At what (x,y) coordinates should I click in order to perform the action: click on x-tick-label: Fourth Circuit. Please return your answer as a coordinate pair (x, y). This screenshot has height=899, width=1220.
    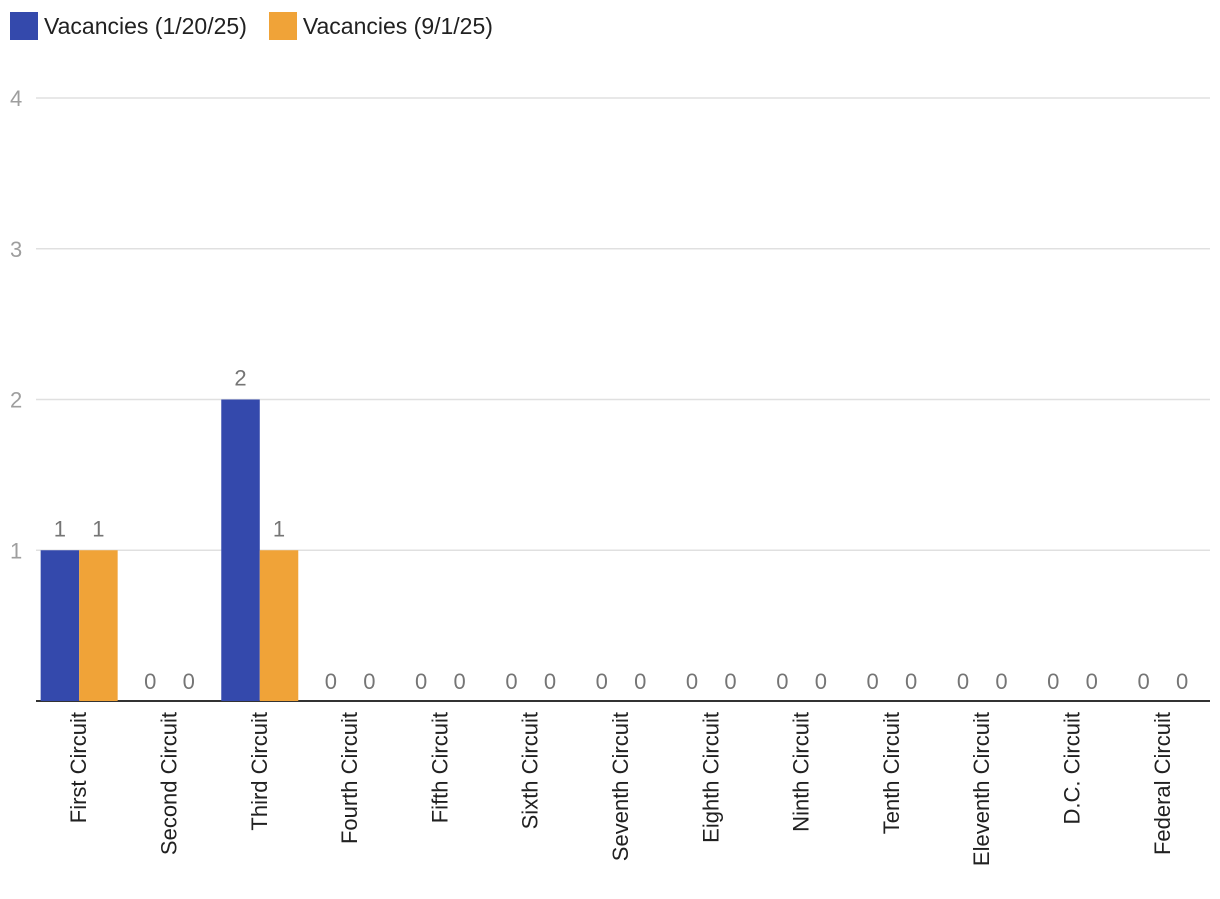
    Looking at the image, I should click on (349, 778).